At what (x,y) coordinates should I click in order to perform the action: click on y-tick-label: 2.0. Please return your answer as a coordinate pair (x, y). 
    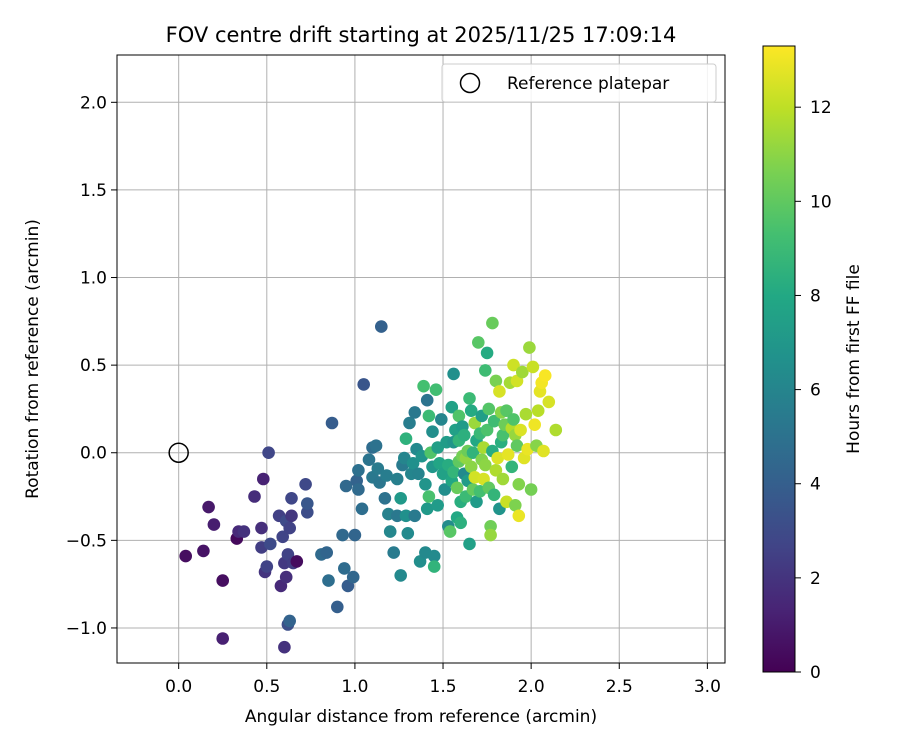
    Looking at the image, I should click on (93, 103).